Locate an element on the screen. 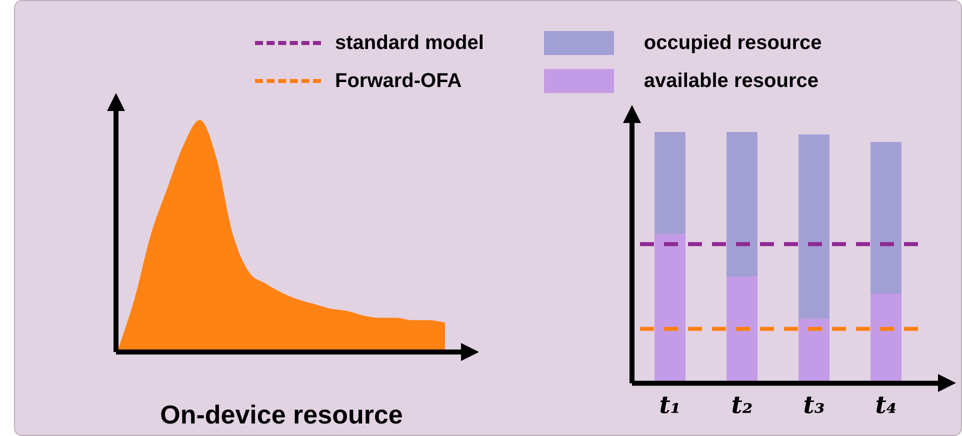 The image size is (962, 436). x-axis-title: On-device resource is located at coordinates (281, 415).